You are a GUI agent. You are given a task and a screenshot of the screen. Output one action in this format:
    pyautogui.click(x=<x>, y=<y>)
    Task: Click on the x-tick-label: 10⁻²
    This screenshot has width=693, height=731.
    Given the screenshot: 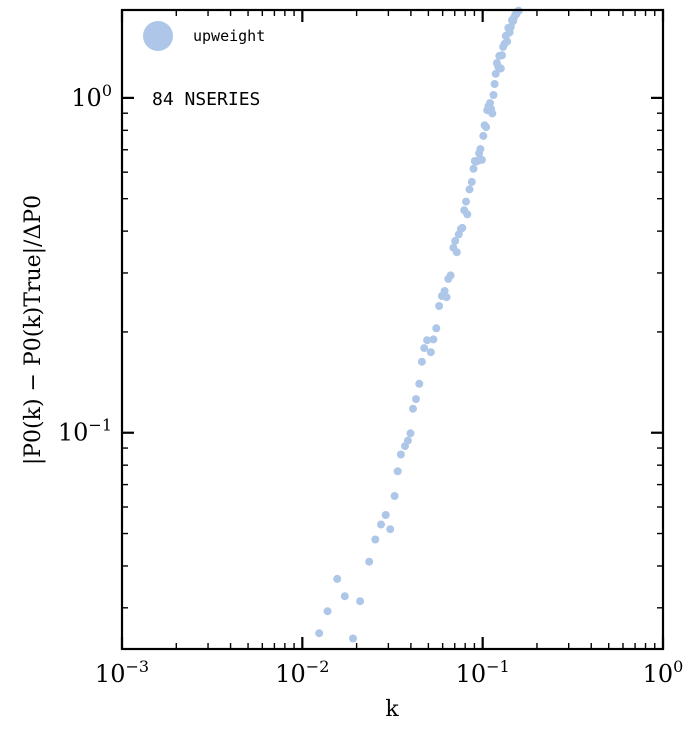 What is the action you would take?
    pyautogui.click(x=302, y=672)
    